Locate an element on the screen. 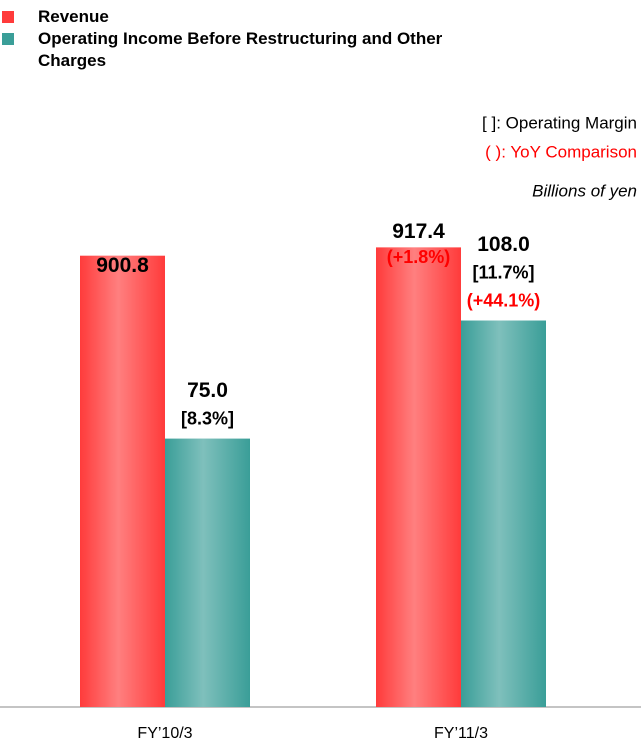 This screenshot has width=641, height=744. value-label: 900.8 is located at coordinates (122, 265).